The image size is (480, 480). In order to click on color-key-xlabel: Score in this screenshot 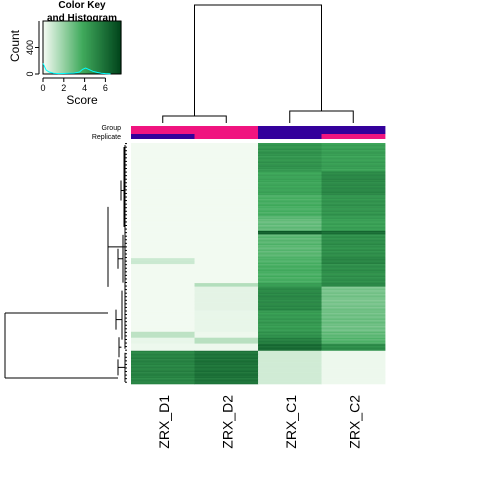, I will do `click(82, 100)`.